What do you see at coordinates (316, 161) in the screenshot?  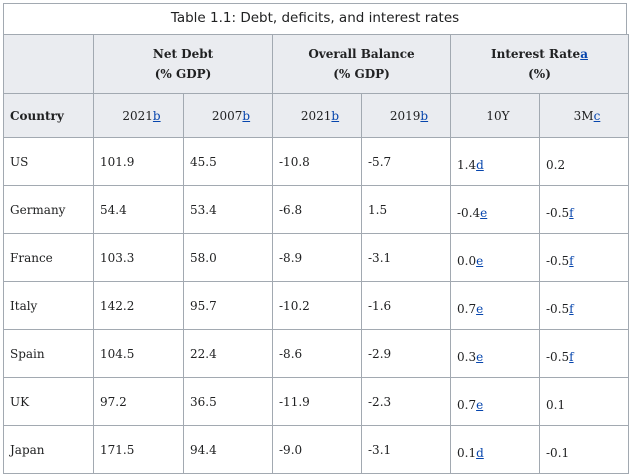 I see `table-row: US 101.9 45.5 -10.8 -5.7 1.4d 0.2` at bounding box center [316, 161].